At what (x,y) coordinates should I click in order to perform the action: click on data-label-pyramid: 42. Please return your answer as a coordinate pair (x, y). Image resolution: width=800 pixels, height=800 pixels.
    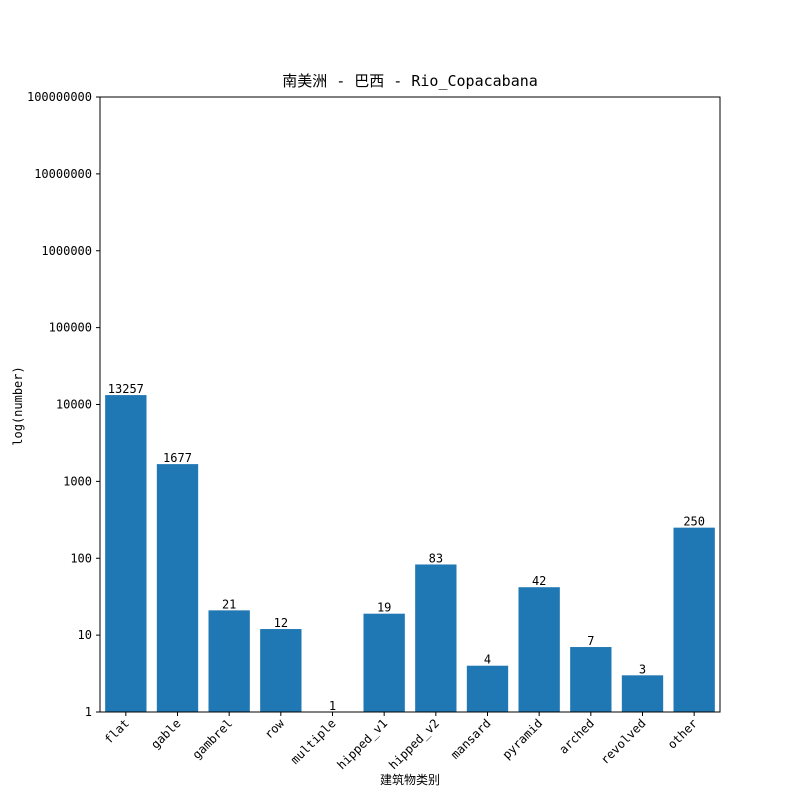
    Looking at the image, I should click on (539, 581).